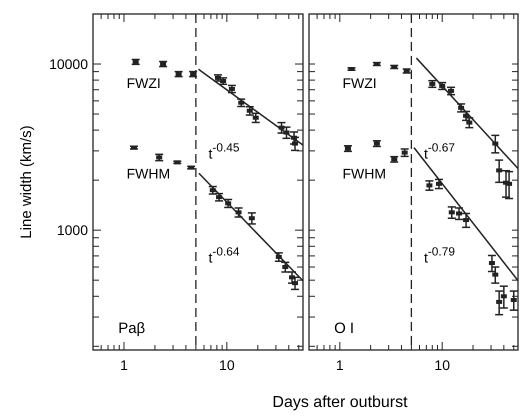 The width and height of the screenshot is (522, 418). What do you see at coordinates (344, 329) in the screenshot?
I see `annotation: O I` at bounding box center [344, 329].